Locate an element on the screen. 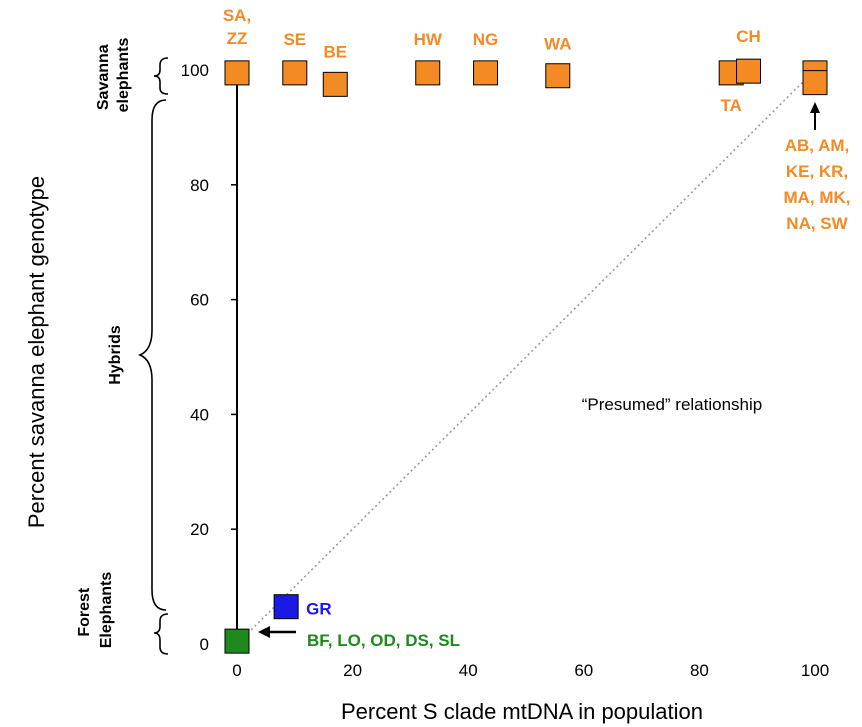 The width and height of the screenshot is (862, 727). data-label-savanna: TA is located at coordinates (730, 105).